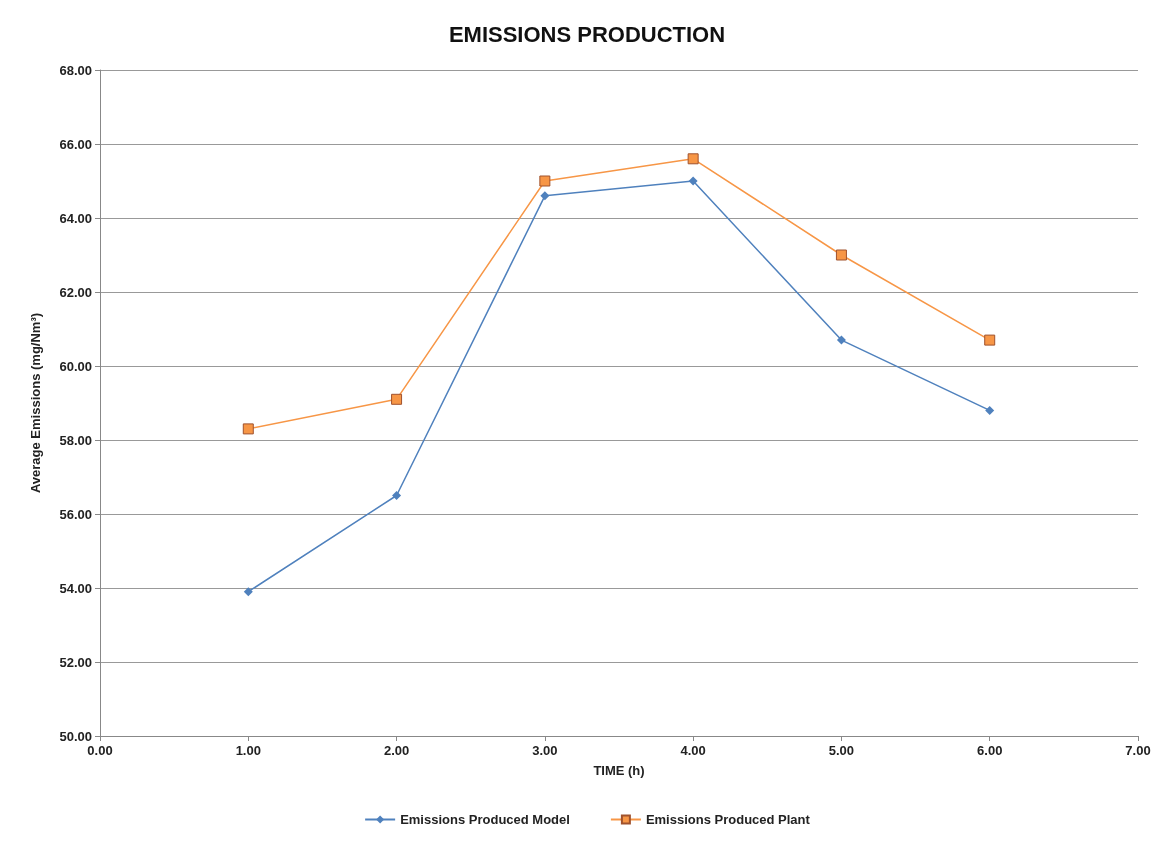  I want to click on x-tick-label: 2.00, so click(396, 750).